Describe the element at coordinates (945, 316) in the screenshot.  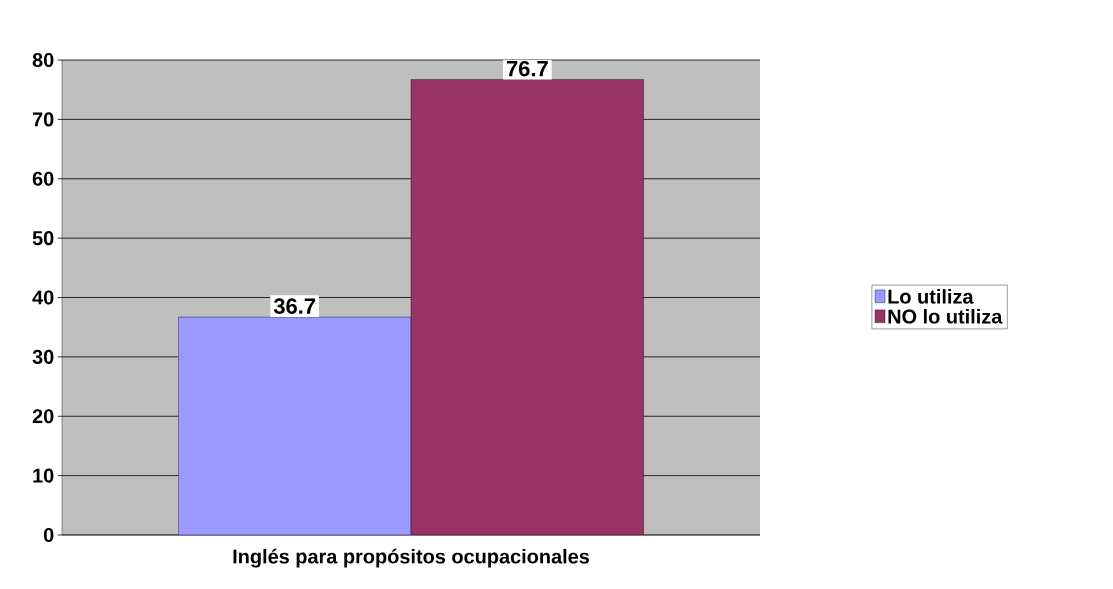
I see `legend-label: NO lo utiliza` at that location.